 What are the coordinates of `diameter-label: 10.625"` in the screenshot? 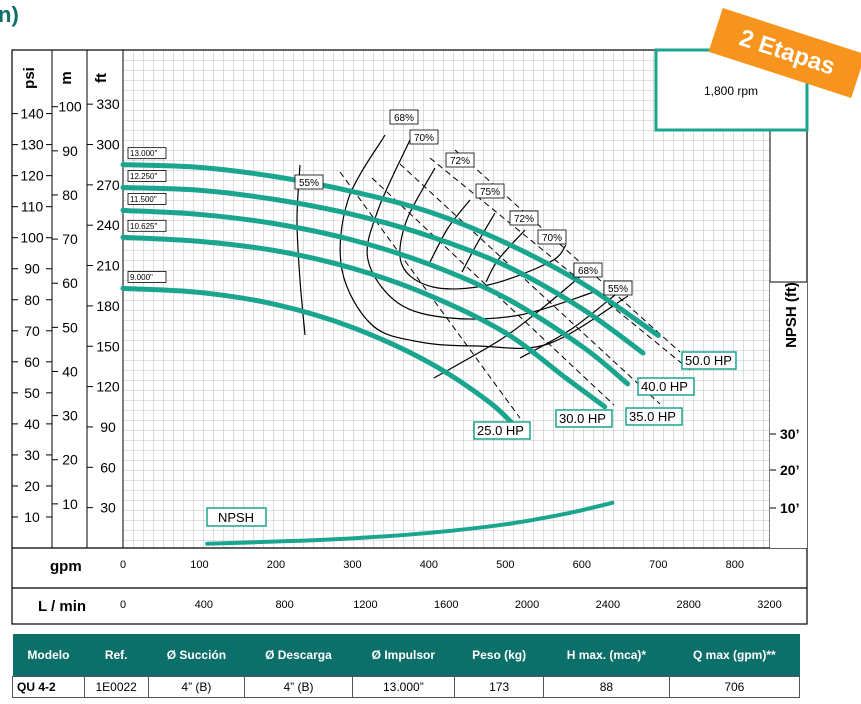 It's located at (143, 226).